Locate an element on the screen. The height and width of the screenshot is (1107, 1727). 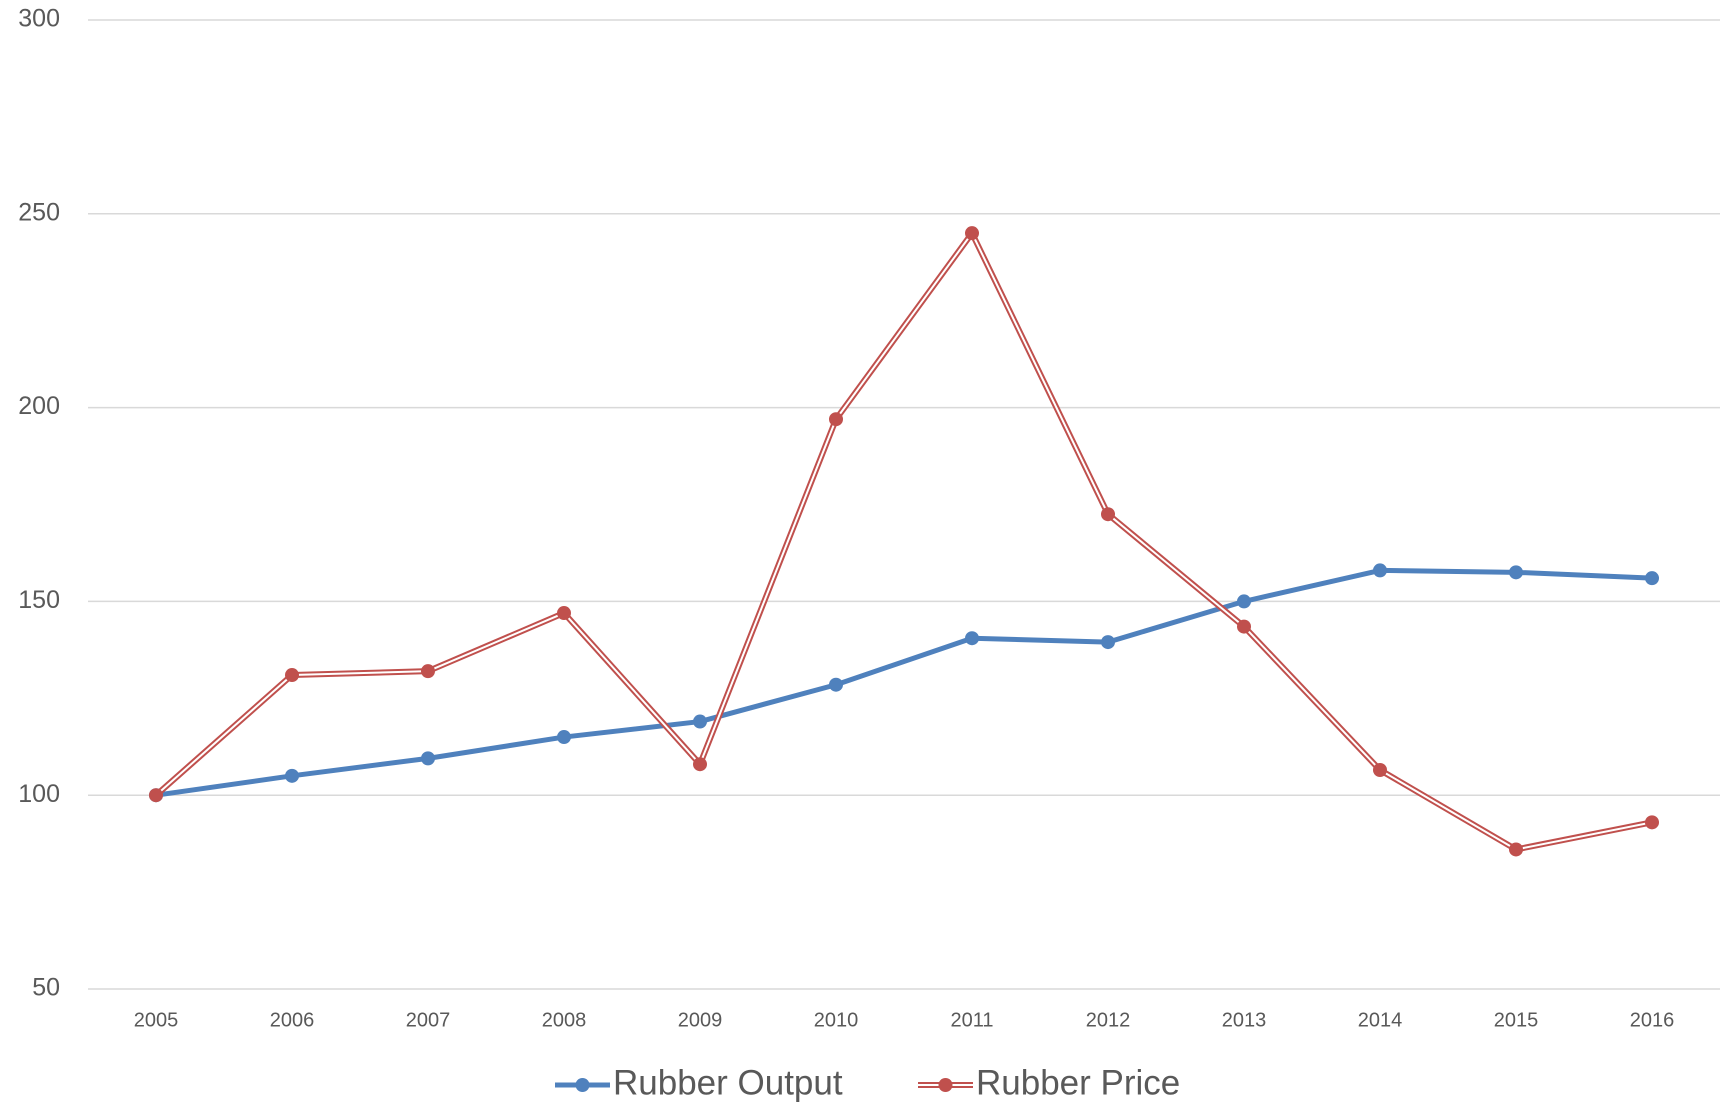
y-tick-label: 200 is located at coordinates (39, 406).